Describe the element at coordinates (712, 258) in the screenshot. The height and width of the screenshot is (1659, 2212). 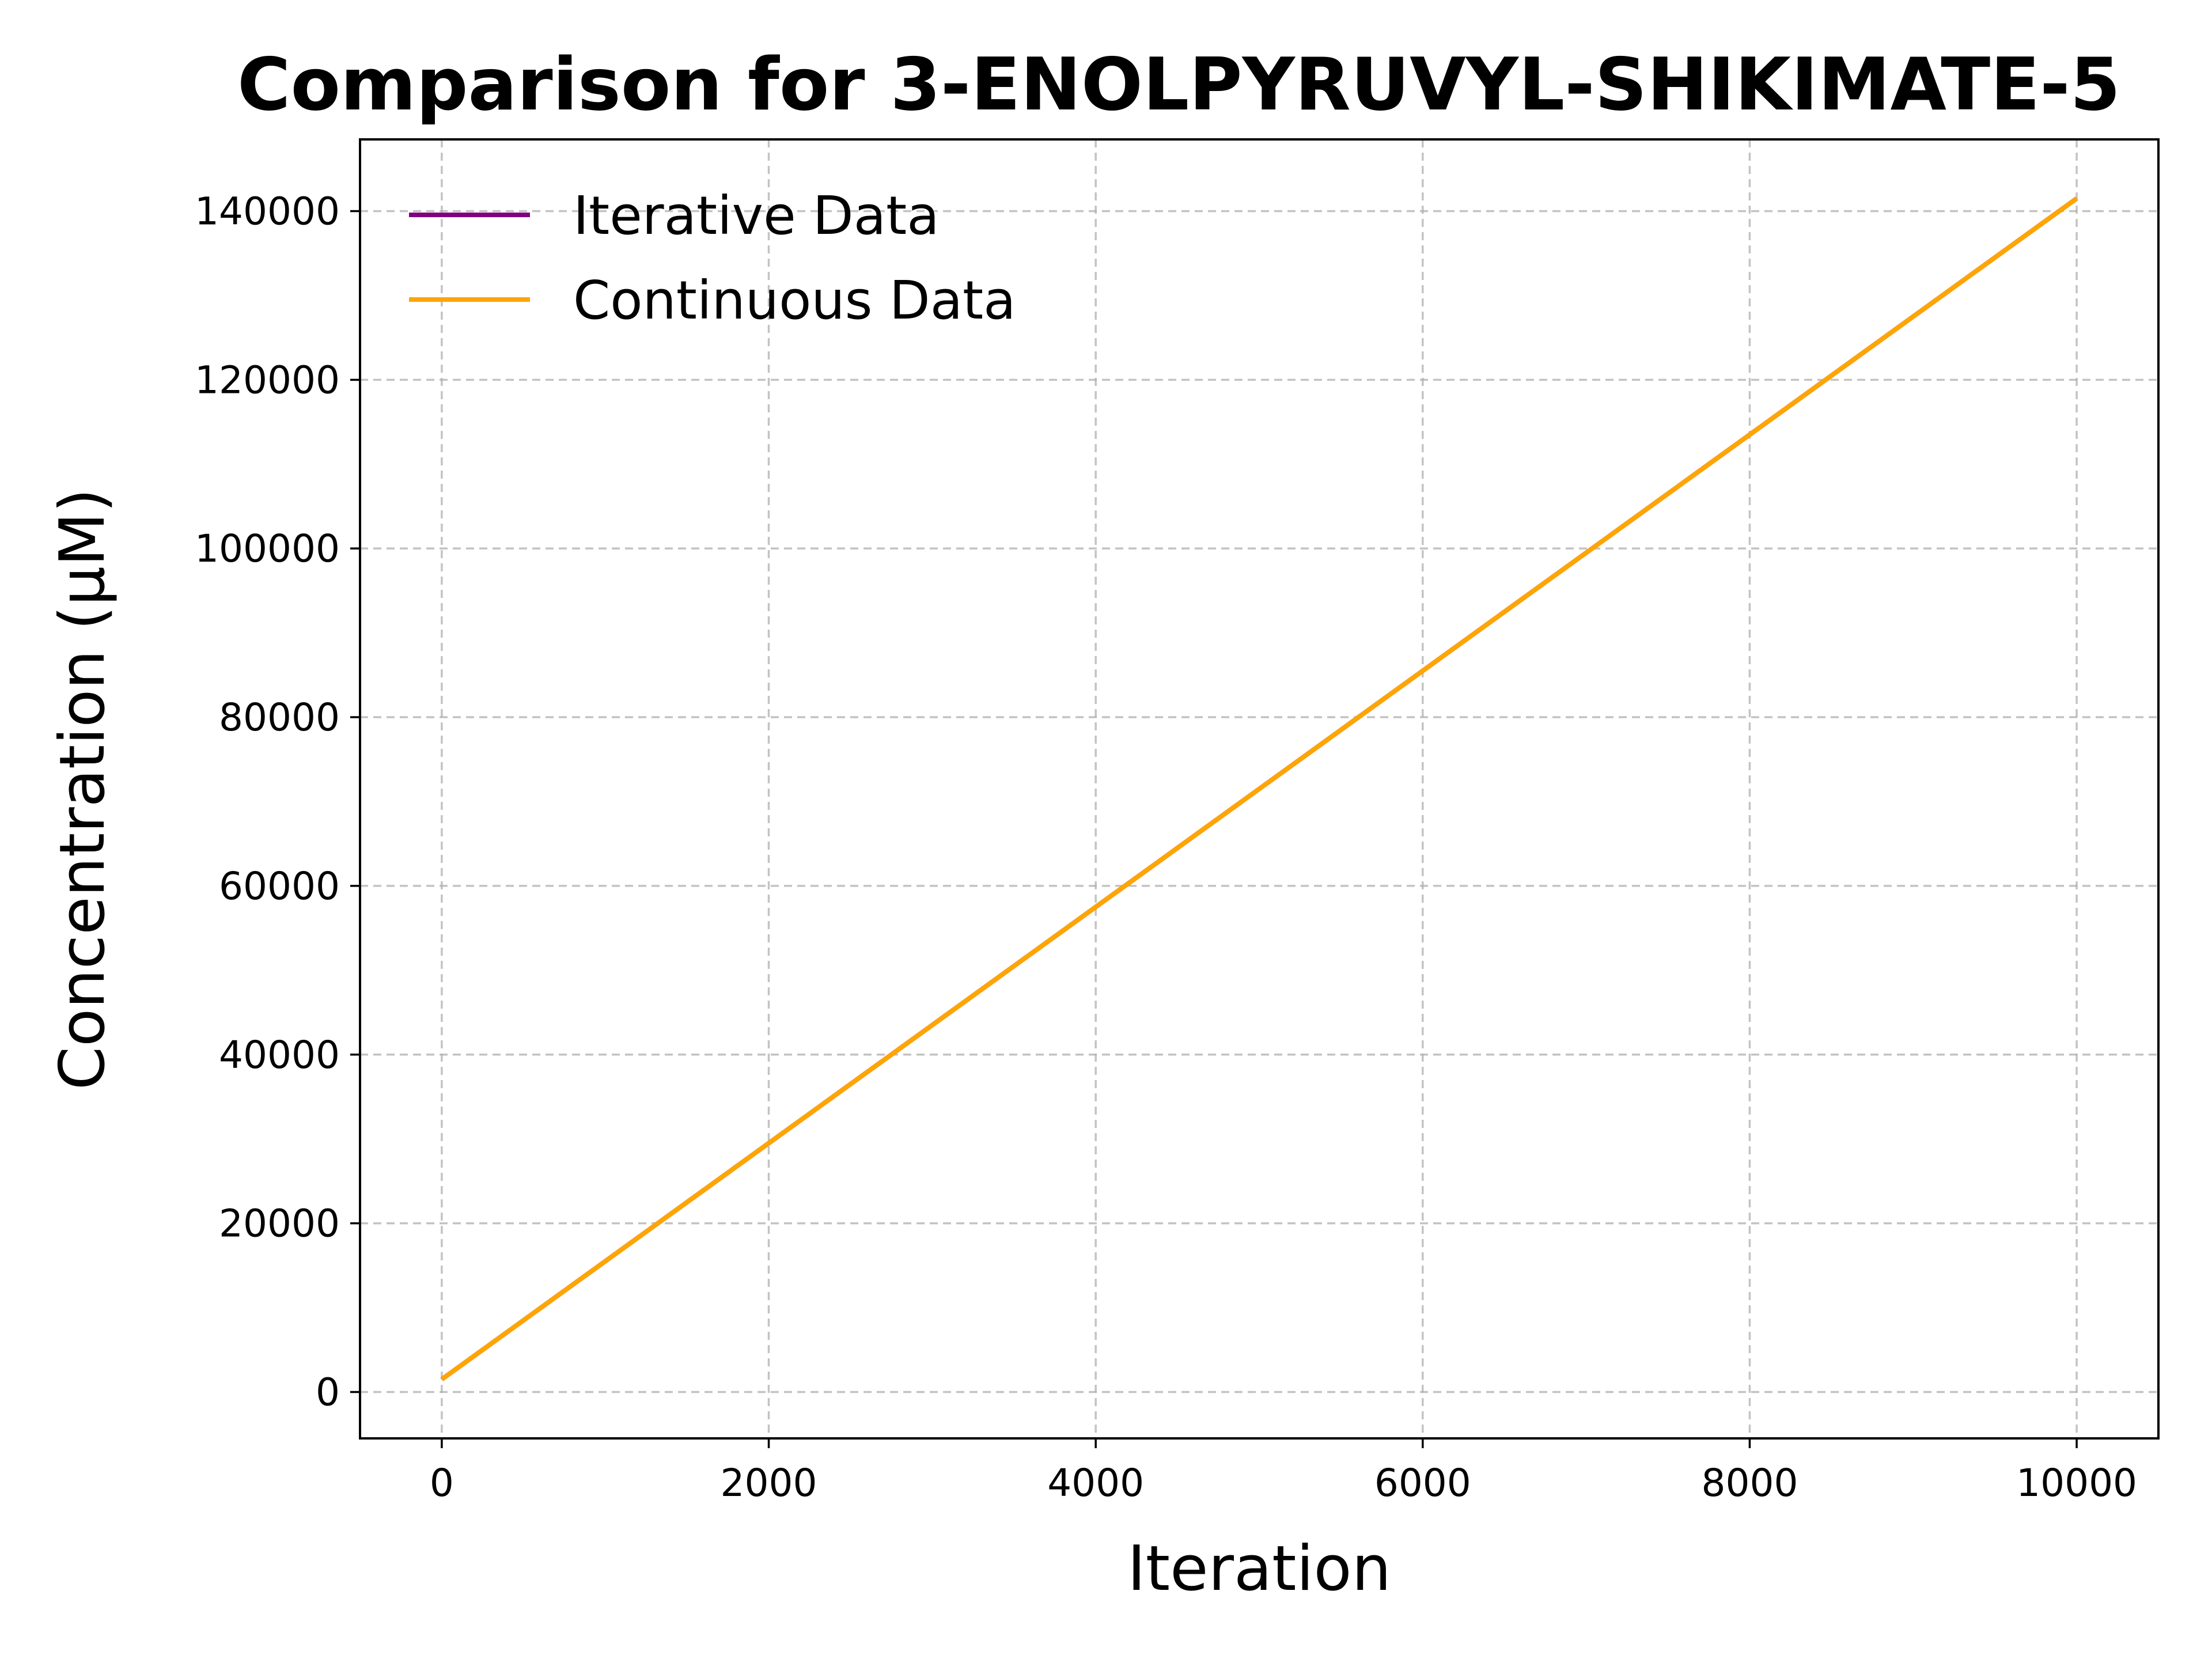
I see `legend: Iterative Data Continuous Data` at that location.